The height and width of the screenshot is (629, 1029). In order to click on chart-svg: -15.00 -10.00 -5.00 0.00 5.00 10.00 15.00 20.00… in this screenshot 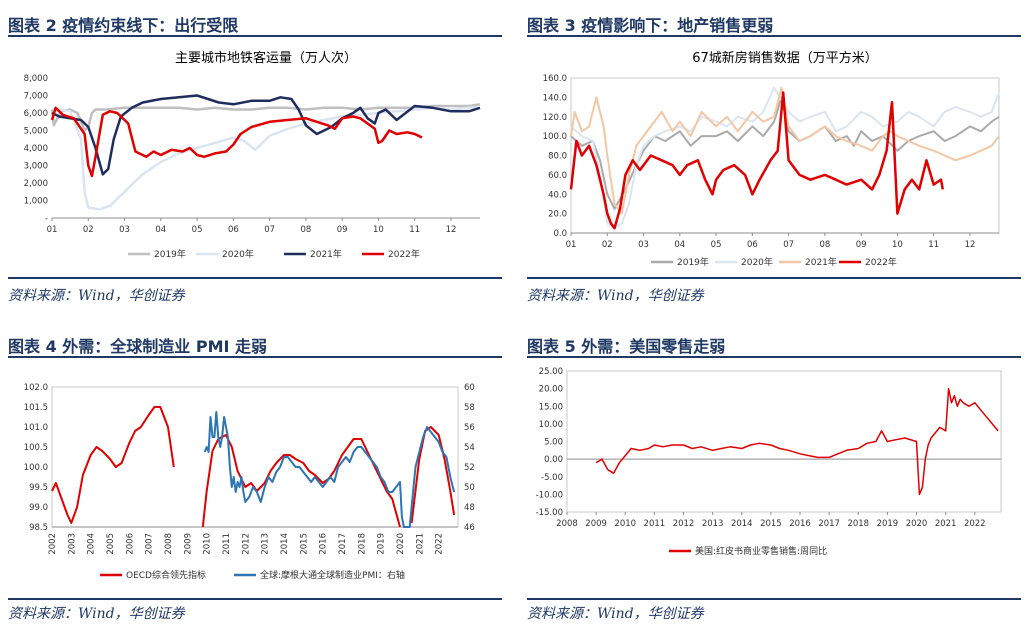, I will do `click(769, 462)`.